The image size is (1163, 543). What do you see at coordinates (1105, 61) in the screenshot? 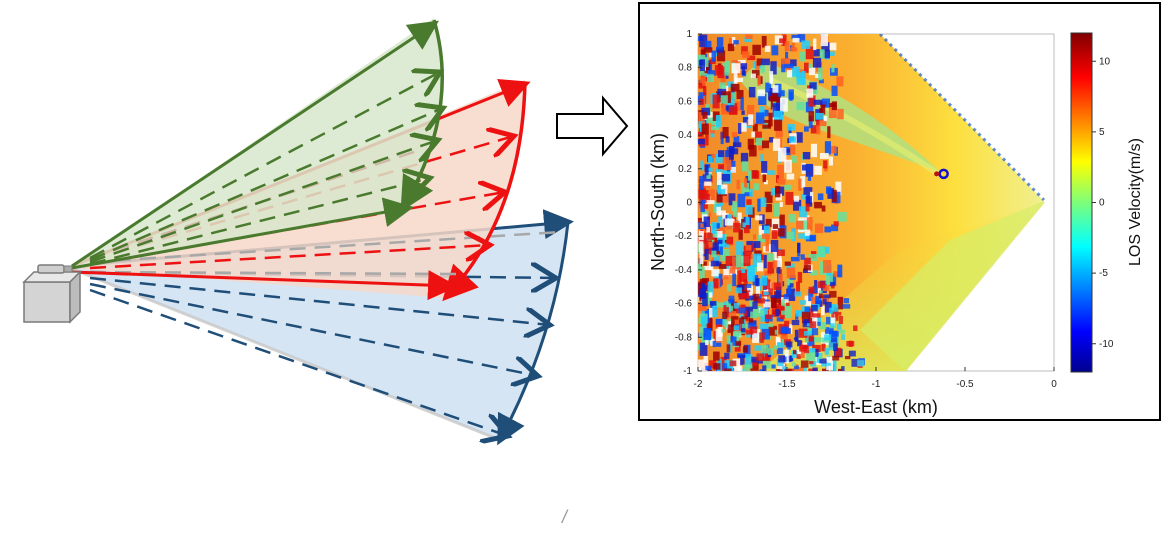
I see `colorbar-tick-label: 10` at bounding box center [1105, 61].